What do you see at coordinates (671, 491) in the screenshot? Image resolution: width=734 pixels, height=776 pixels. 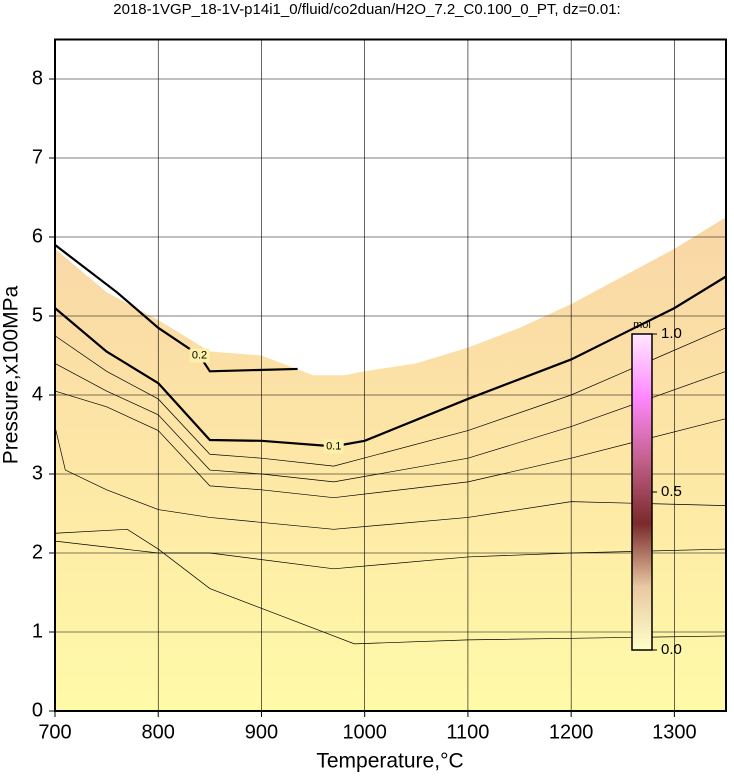 I see `colorbar-tick-label: 0.5` at bounding box center [671, 491].